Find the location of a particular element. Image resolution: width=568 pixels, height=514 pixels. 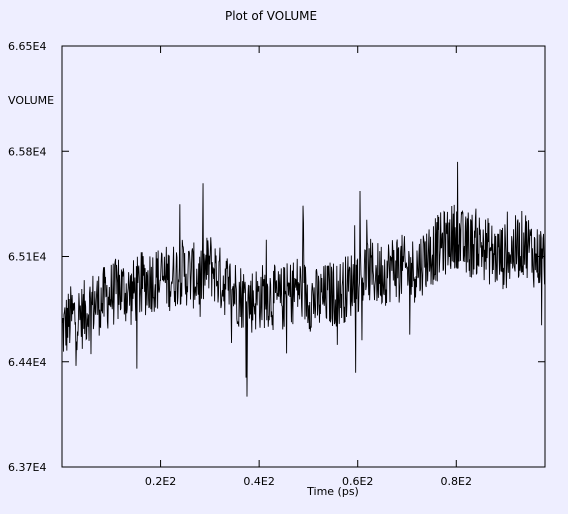

y-tick-label-2: 6.51E4 is located at coordinates (27, 257).